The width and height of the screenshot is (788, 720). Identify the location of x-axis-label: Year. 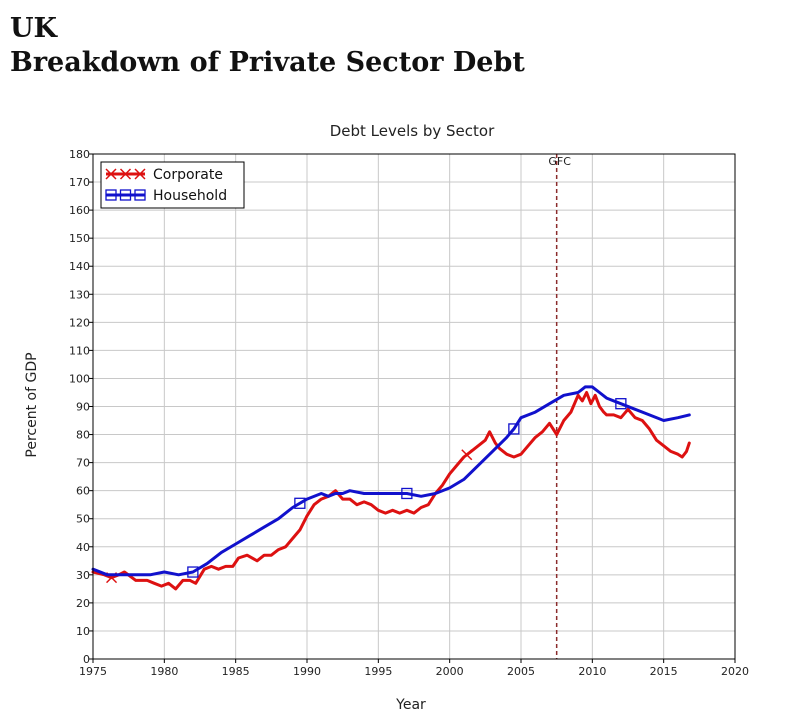
(410, 705).